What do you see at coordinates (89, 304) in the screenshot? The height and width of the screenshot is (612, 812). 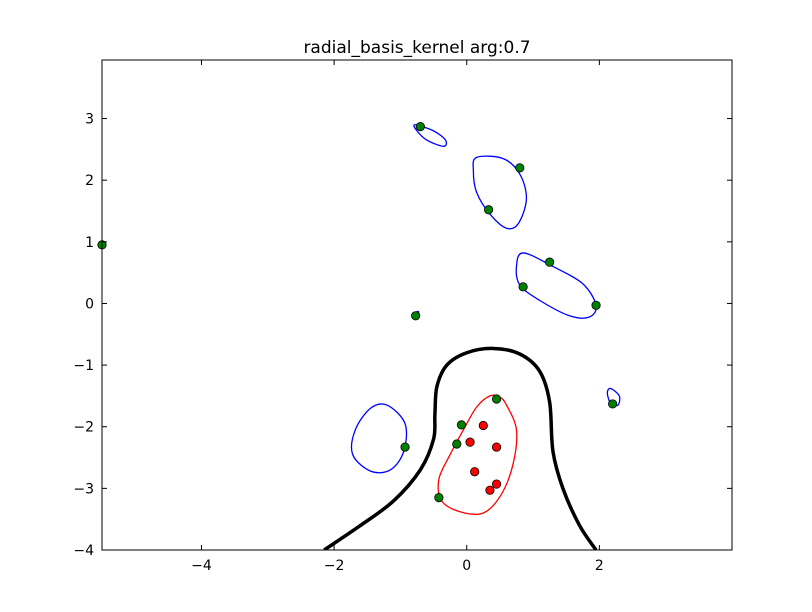 I see `y-tick-label: 0` at bounding box center [89, 304].